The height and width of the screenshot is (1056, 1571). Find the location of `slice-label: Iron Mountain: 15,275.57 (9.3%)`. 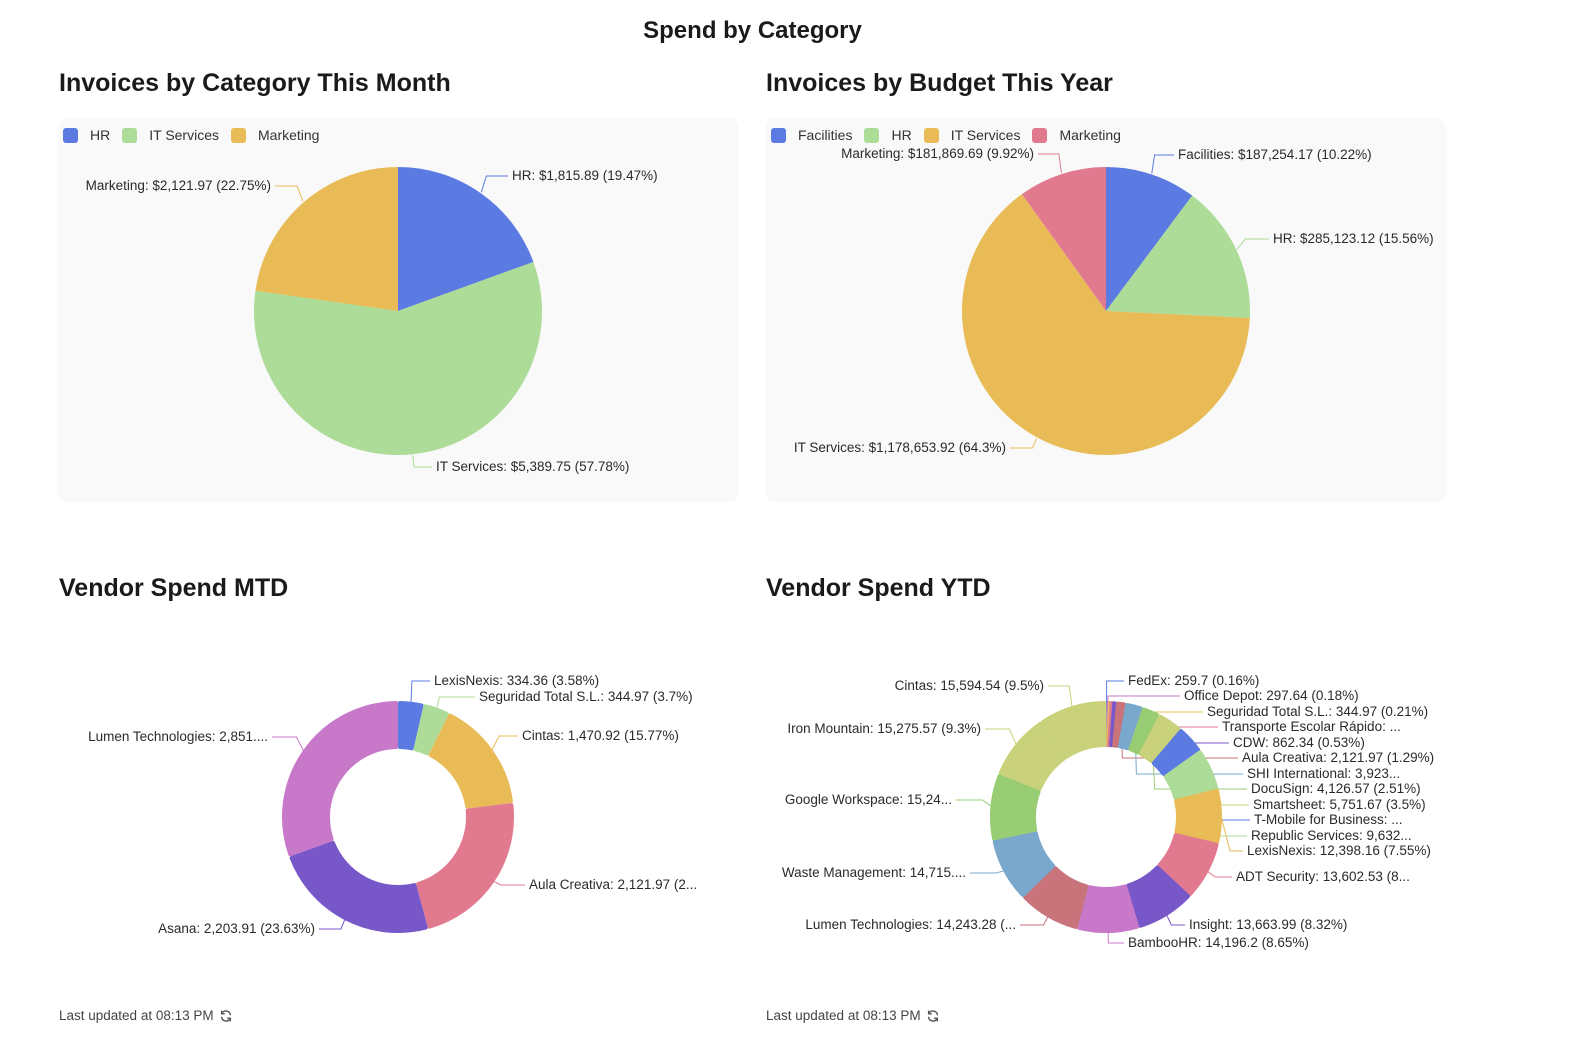

slice-label: Iron Mountain: 15,275.57 (9.3%) is located at coordinates (884, 728).